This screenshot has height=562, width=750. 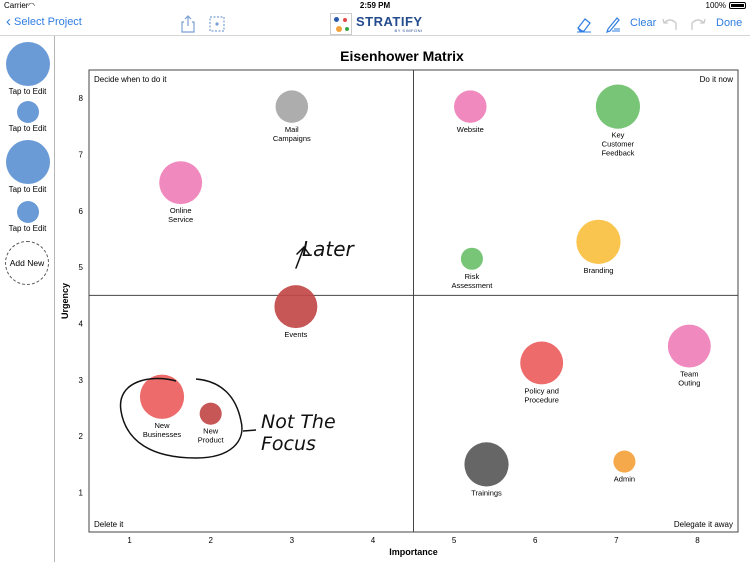 I want to click on bubble: Risk Assessment, so click(x=472, y=268).